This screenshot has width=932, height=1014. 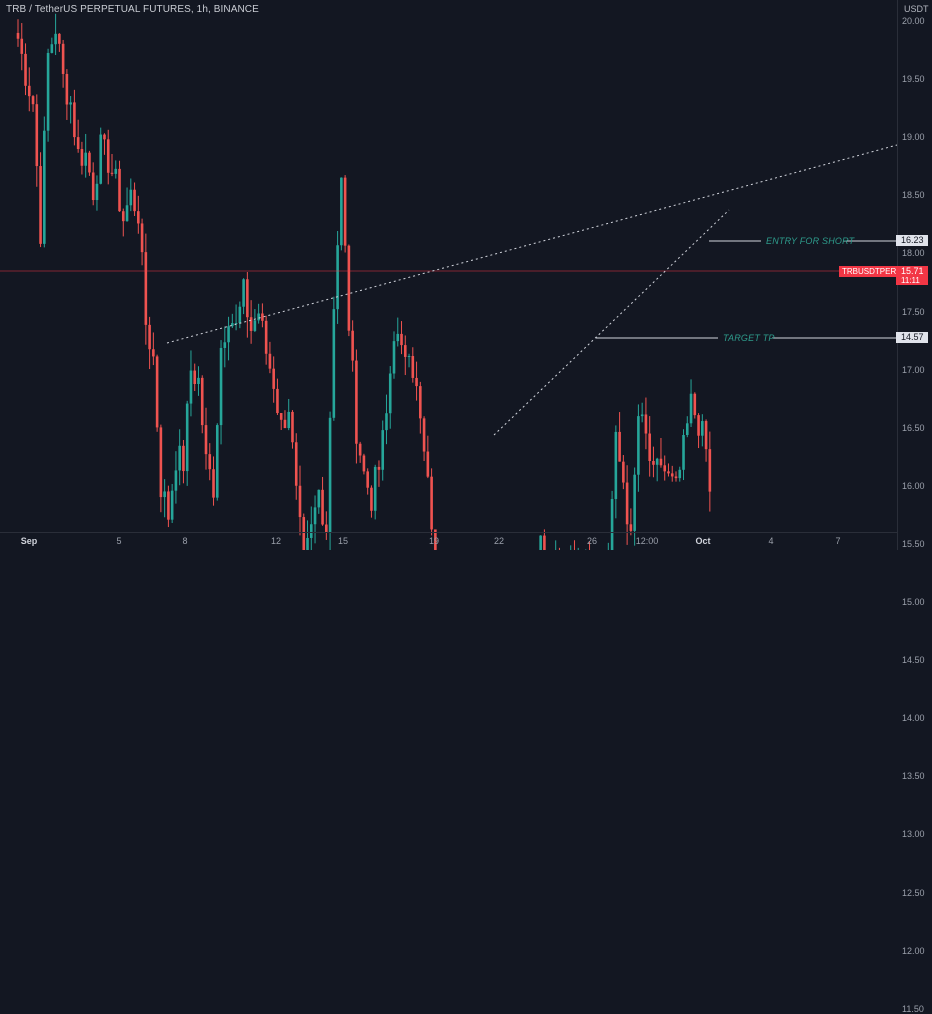 What do you see at coordinates (448, 532) in the screenshot?
I see `time-axis-divider` at bounding box center [448, 532].